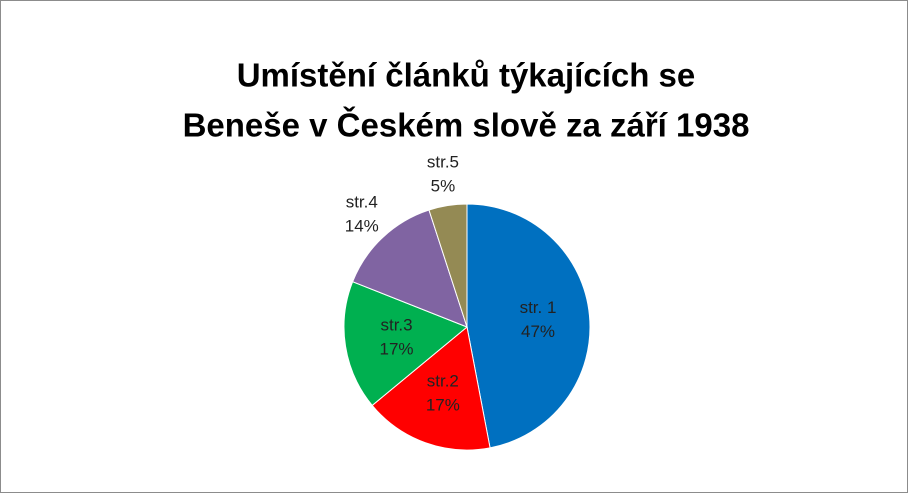  Describe the element at coordinates (443, 381) in the screenshot. I see `slice-label: str.2` at that location.